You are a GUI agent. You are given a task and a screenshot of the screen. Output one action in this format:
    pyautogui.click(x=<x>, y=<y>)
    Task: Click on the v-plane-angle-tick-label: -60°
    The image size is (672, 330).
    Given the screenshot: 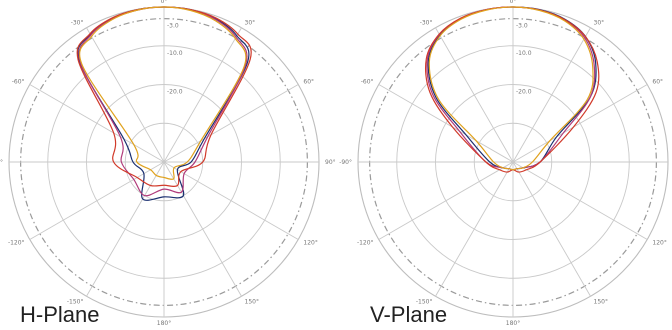 What is the action you would take?
    pyautogui.click(x=367, y=82)
    